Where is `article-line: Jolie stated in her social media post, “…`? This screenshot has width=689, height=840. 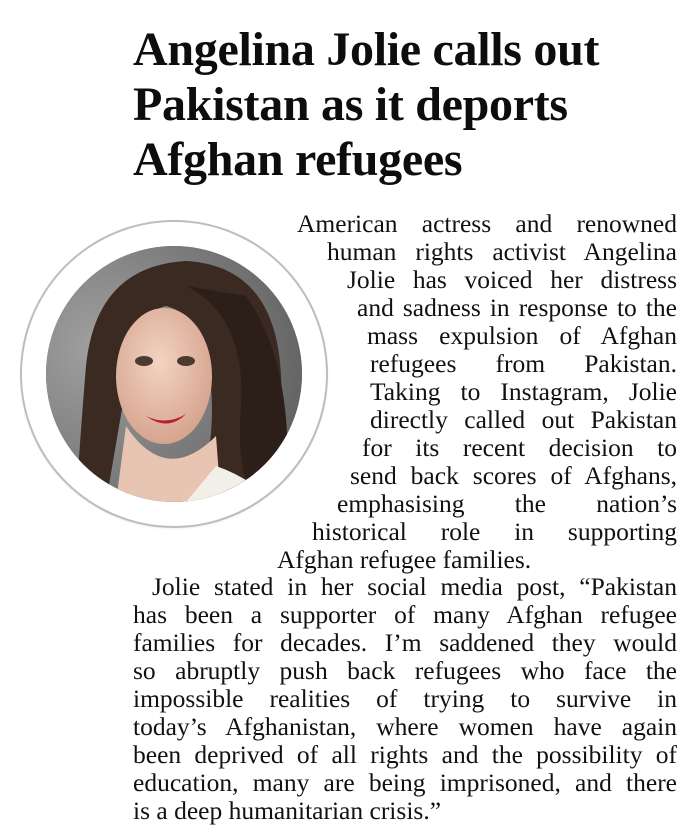
article-line: Jolie stated in her social media post, “… is located at coordinates (414, 586).